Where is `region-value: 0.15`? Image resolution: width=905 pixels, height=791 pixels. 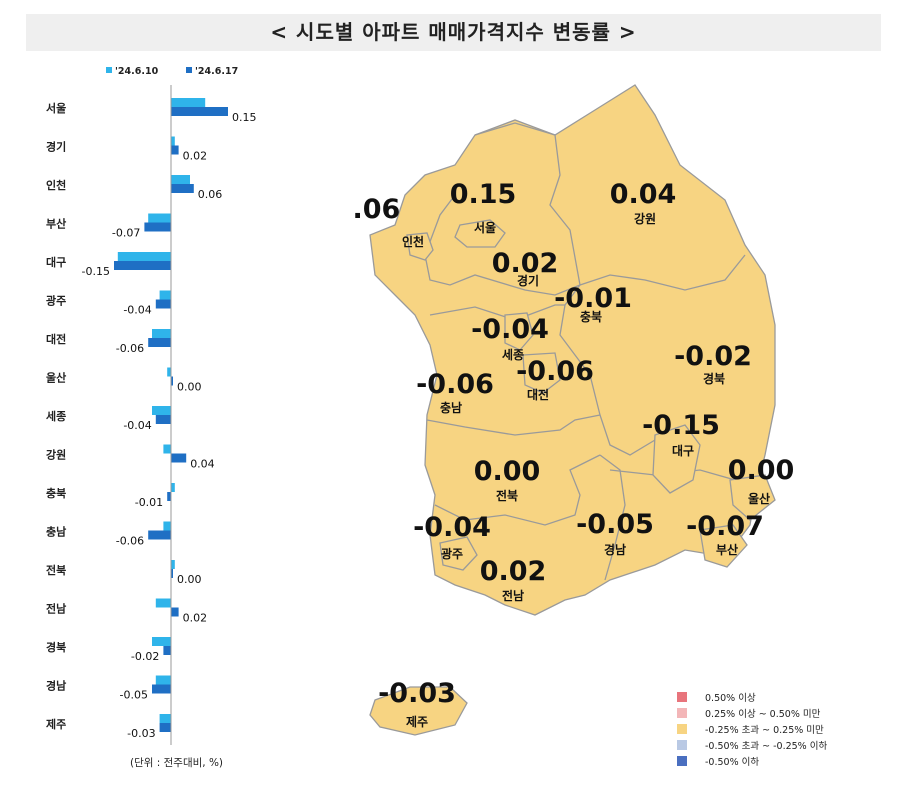 region-value: 0.15 is located at coordinates (483, 194).